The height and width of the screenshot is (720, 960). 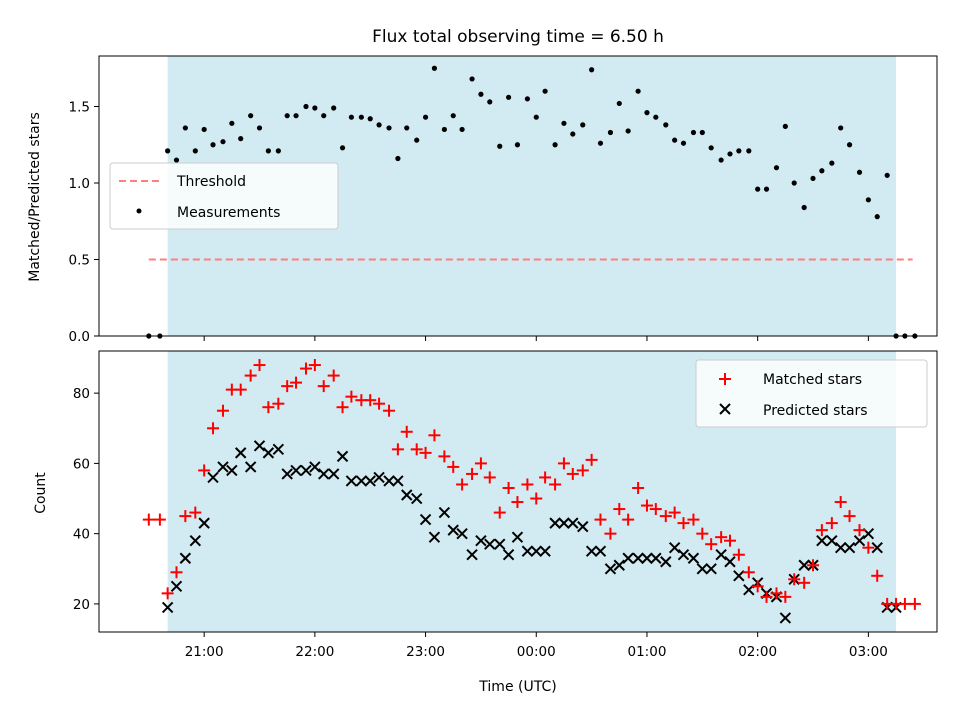 I want to click on x-tick-label: 03:00, so click(x=868, y=652).